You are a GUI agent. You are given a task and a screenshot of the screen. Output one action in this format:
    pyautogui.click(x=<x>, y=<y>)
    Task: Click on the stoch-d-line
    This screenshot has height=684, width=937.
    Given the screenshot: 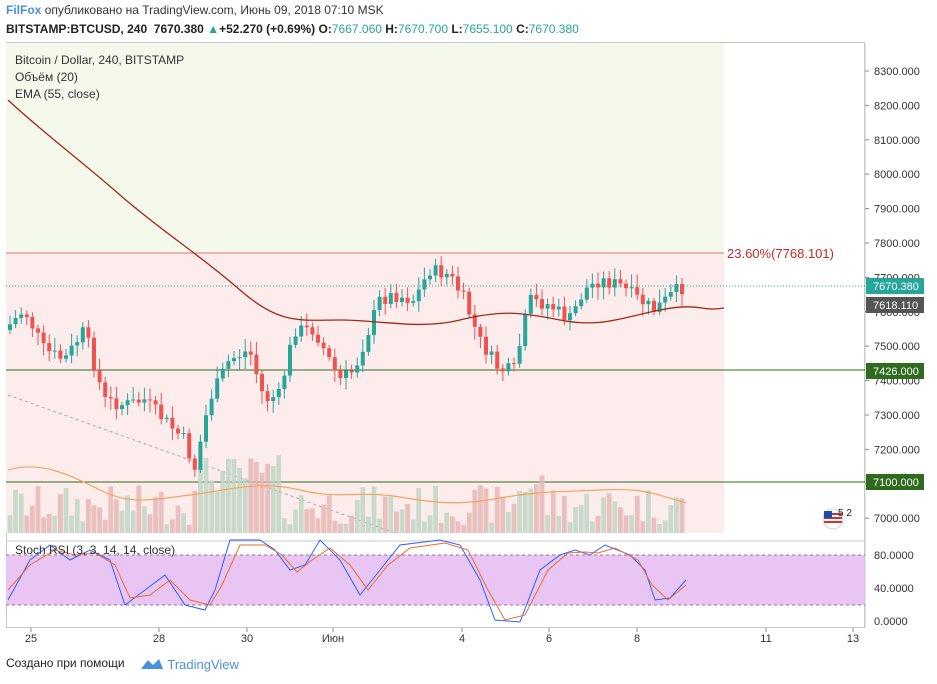 What is the action you would take?
    pyautogui.click(x=347, y=581)
    